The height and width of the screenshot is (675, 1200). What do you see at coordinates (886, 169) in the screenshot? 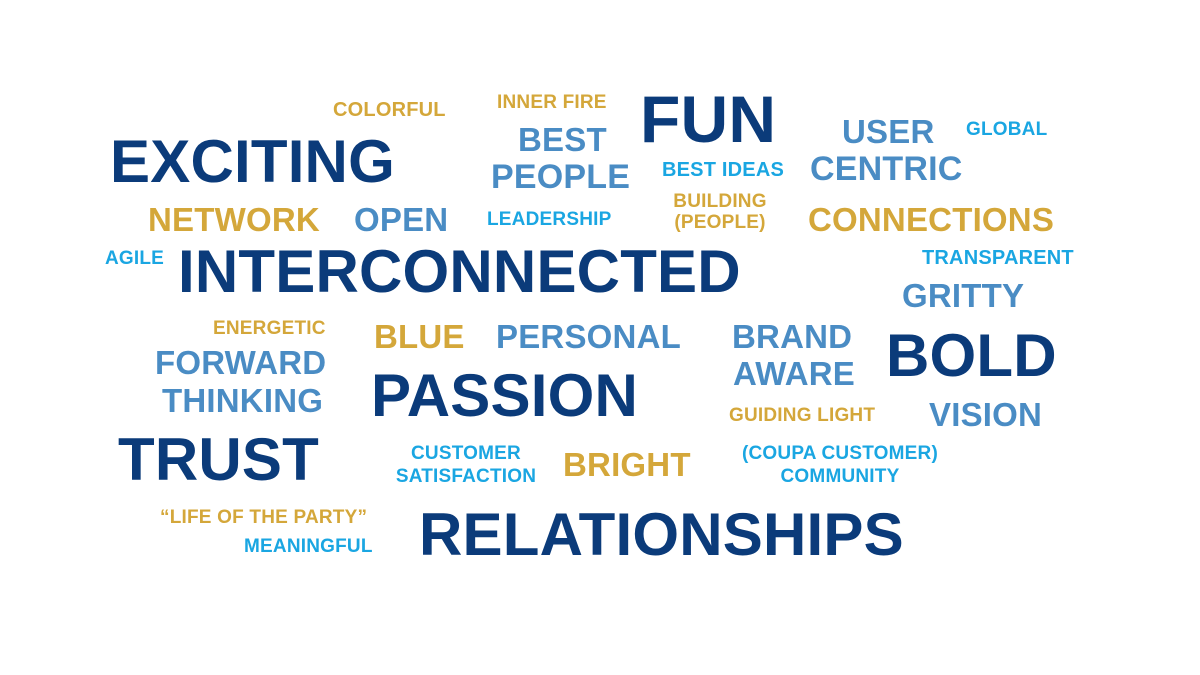
I see `word-centric: CENTRIC` at bounding box center [886, 169].